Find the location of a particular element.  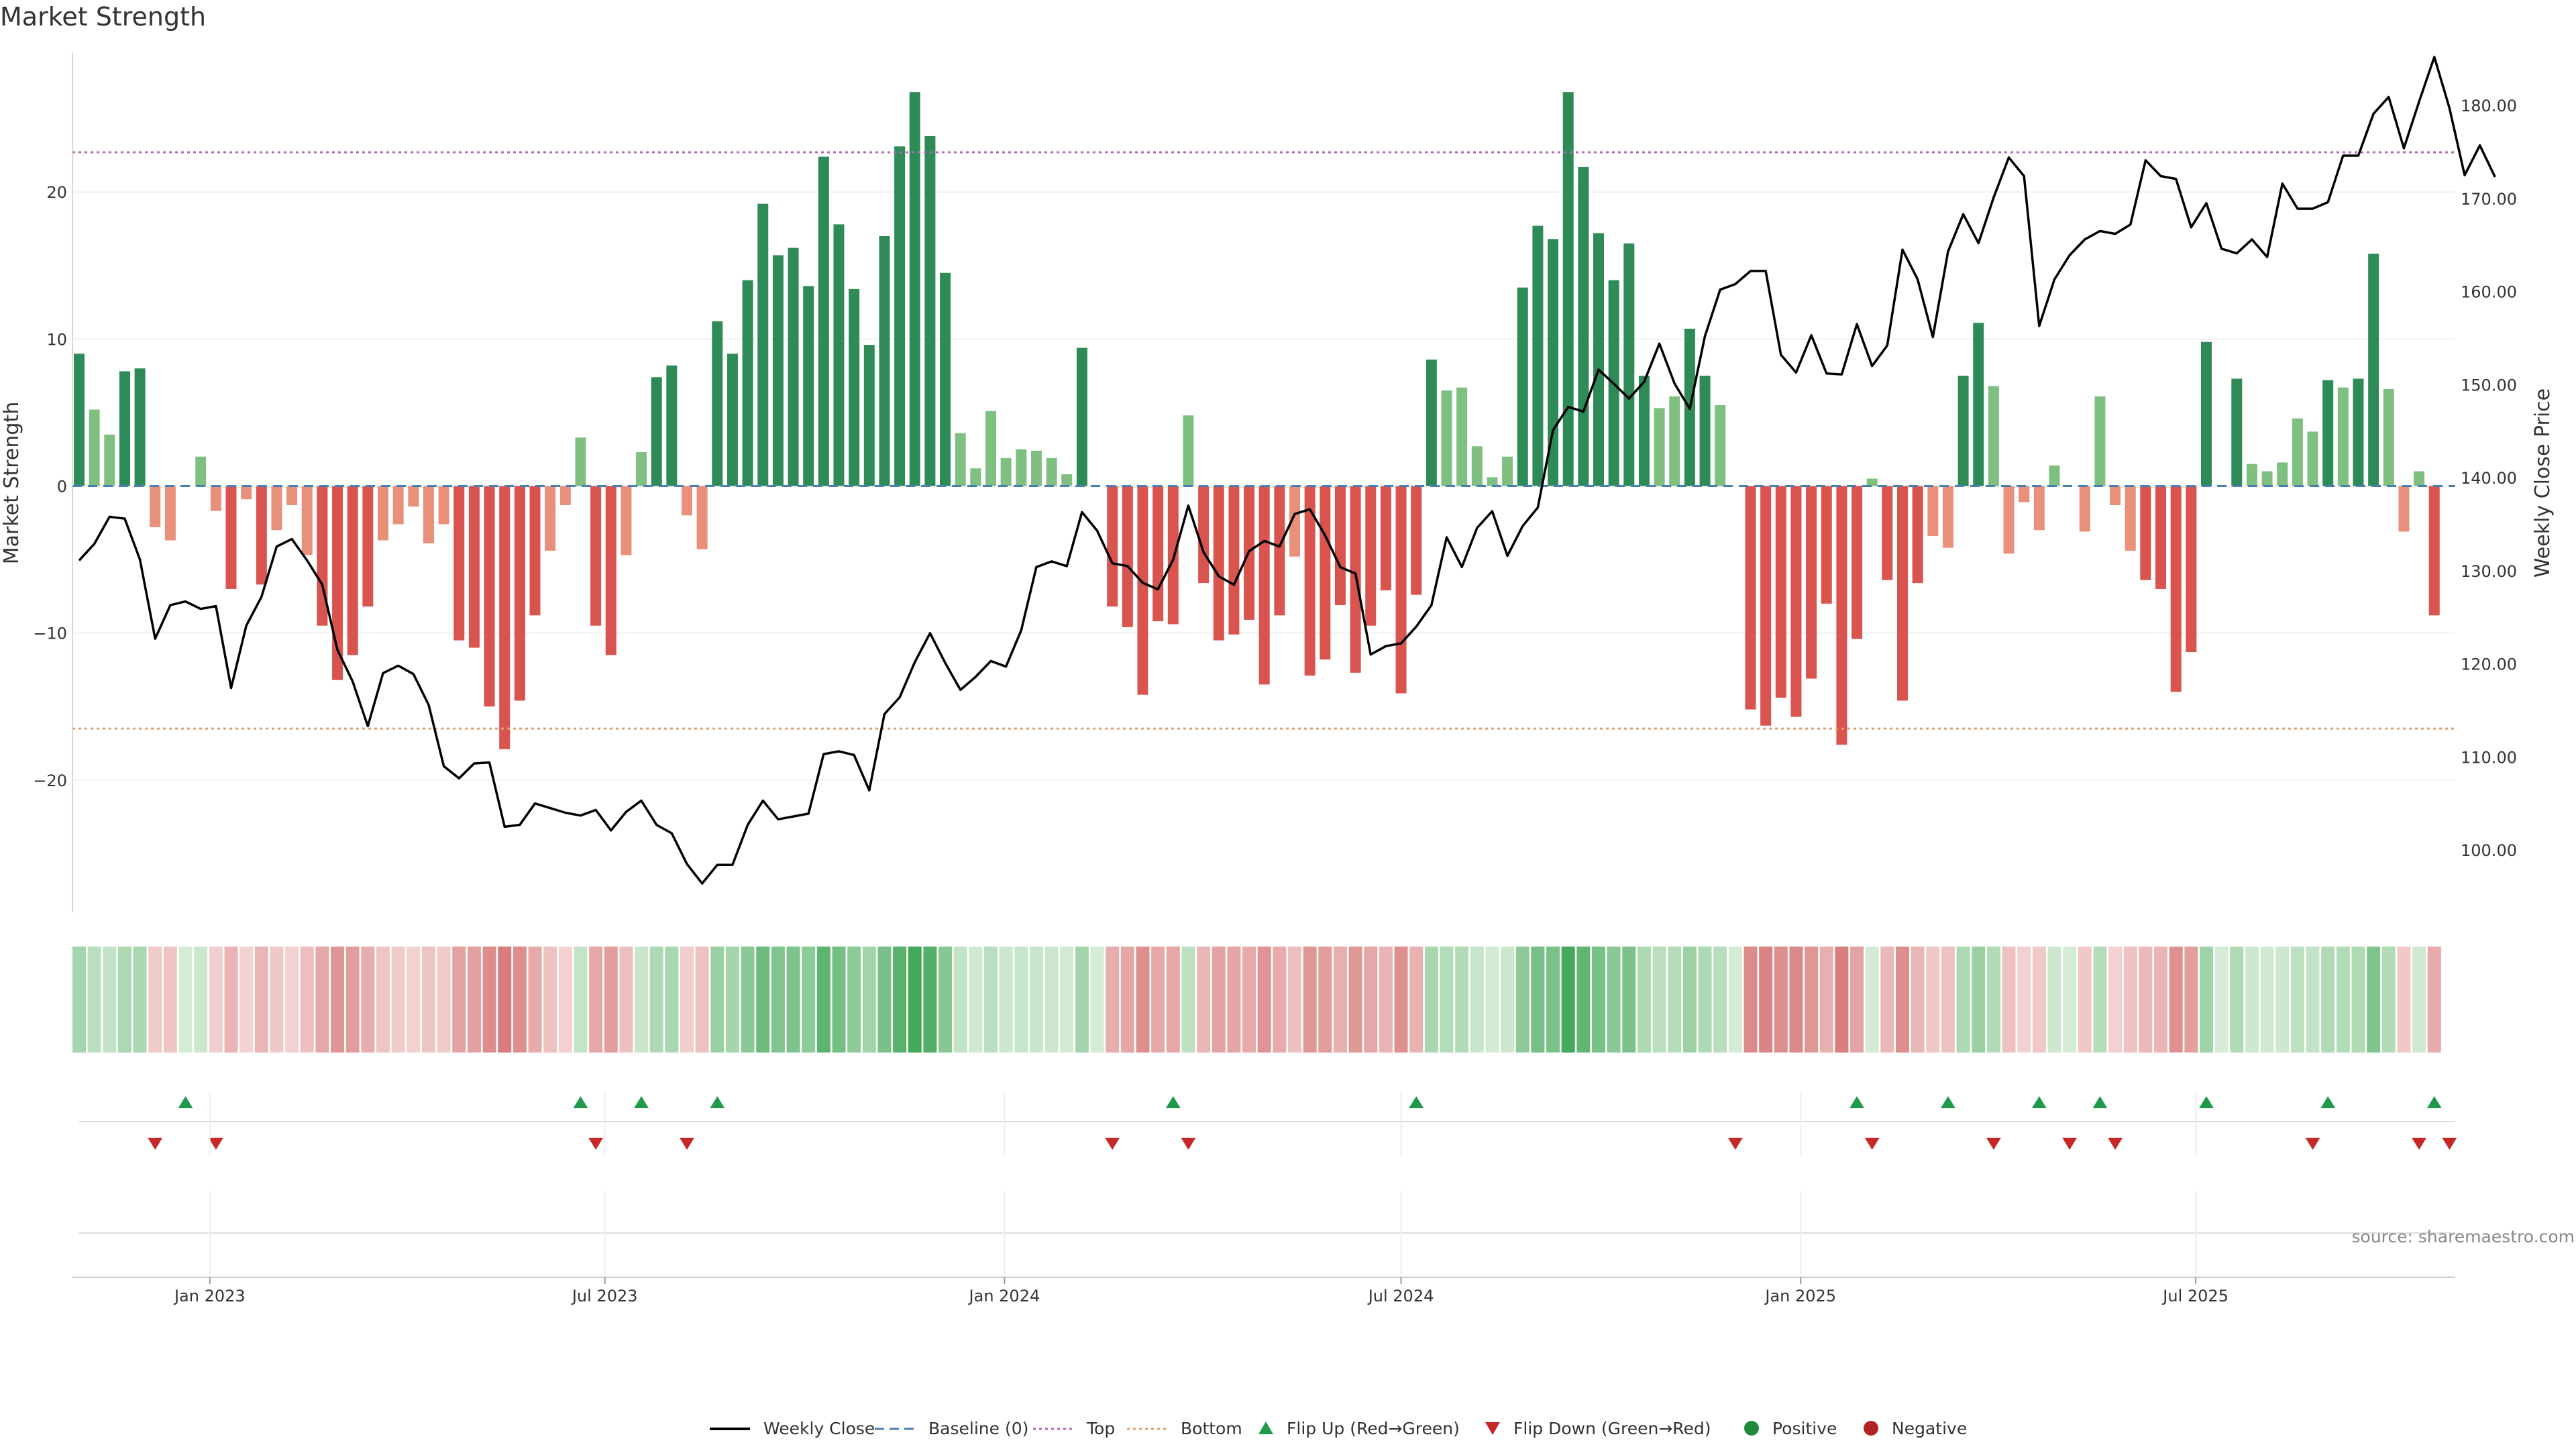

left-tick-label: 10 is located at coordinates (56, 339).